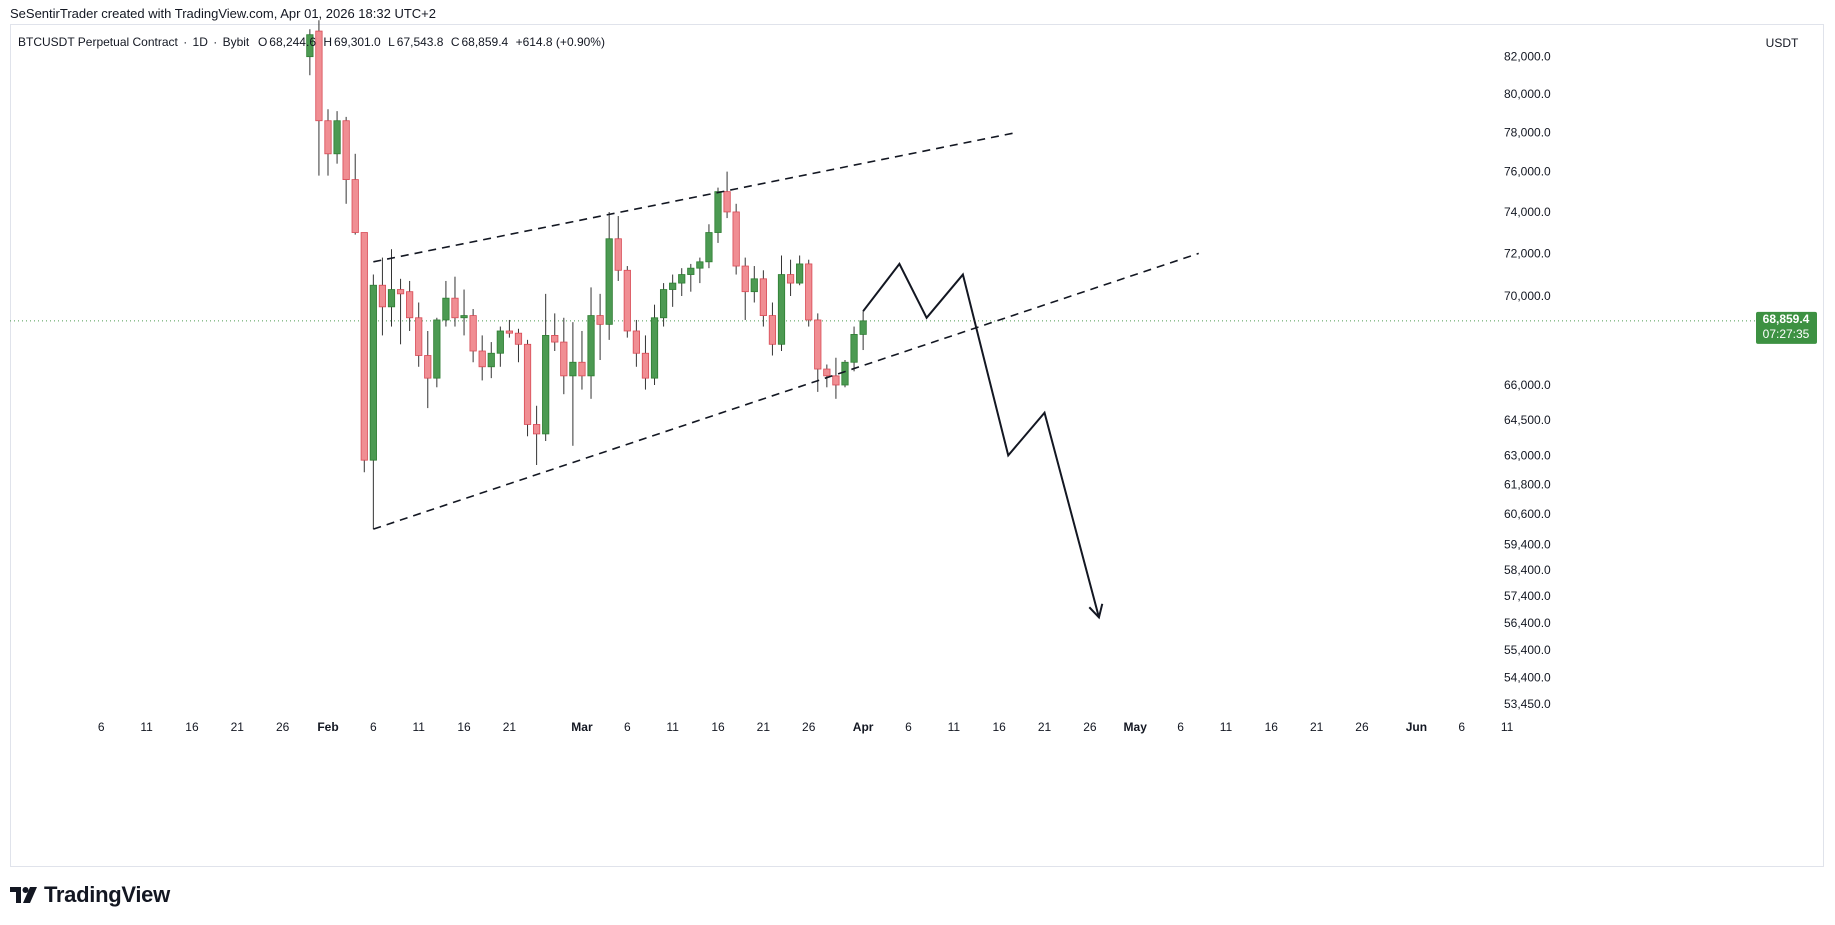  I want to click on price-tick-label: 59,400.0, so click(1527, 544).